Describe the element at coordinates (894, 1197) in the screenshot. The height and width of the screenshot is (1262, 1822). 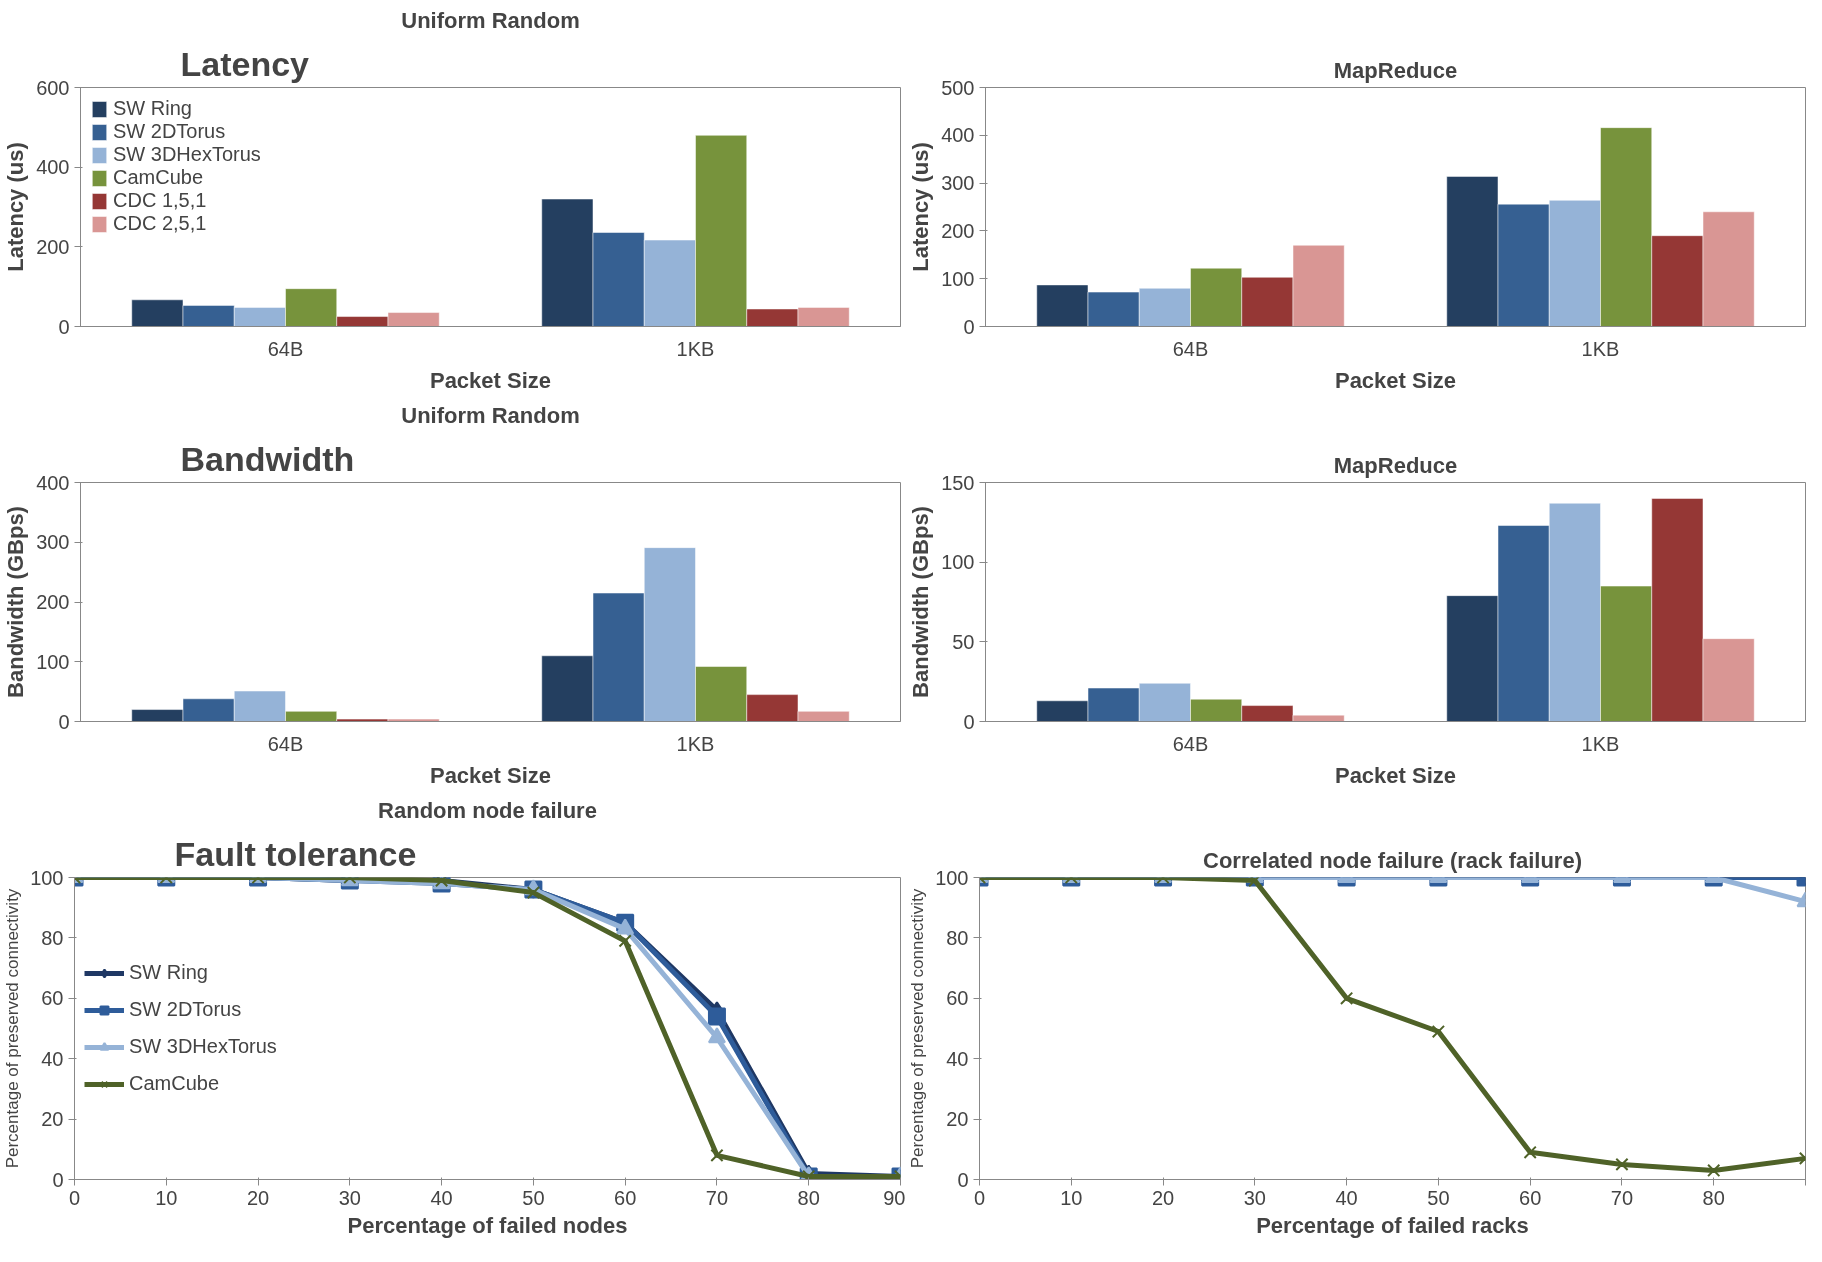
I see `x-tick-label: 90` at that location.